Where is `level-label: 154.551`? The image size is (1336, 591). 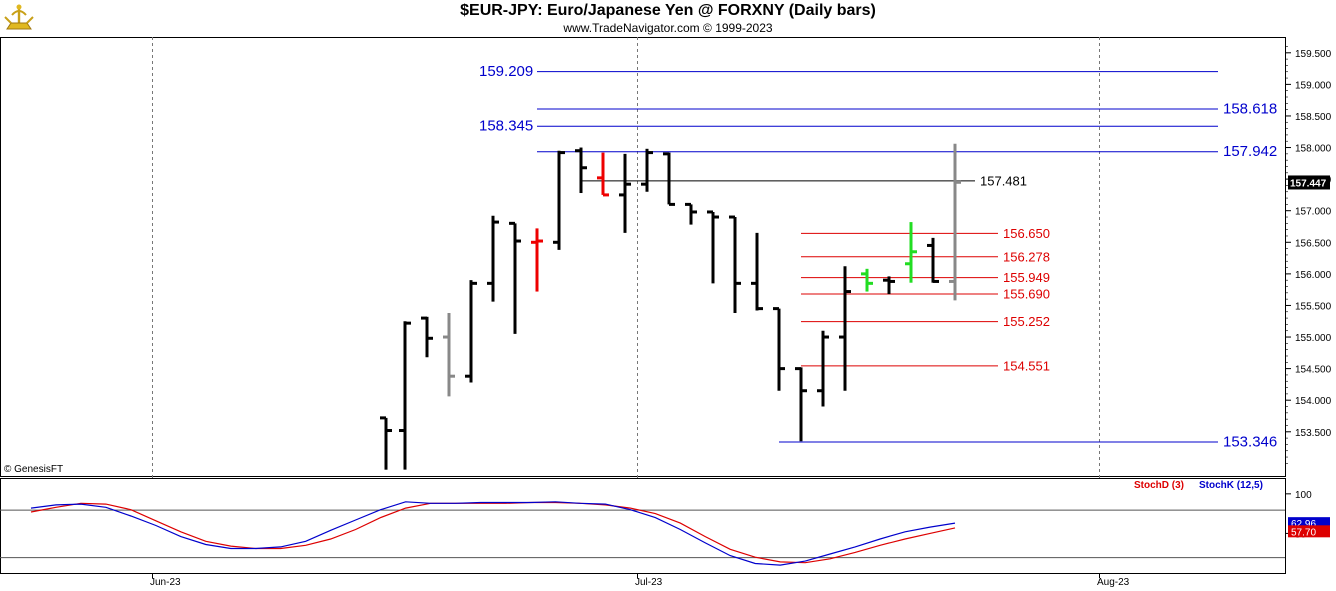
level-label: 154.551 is located at coordinates (1026, 365).